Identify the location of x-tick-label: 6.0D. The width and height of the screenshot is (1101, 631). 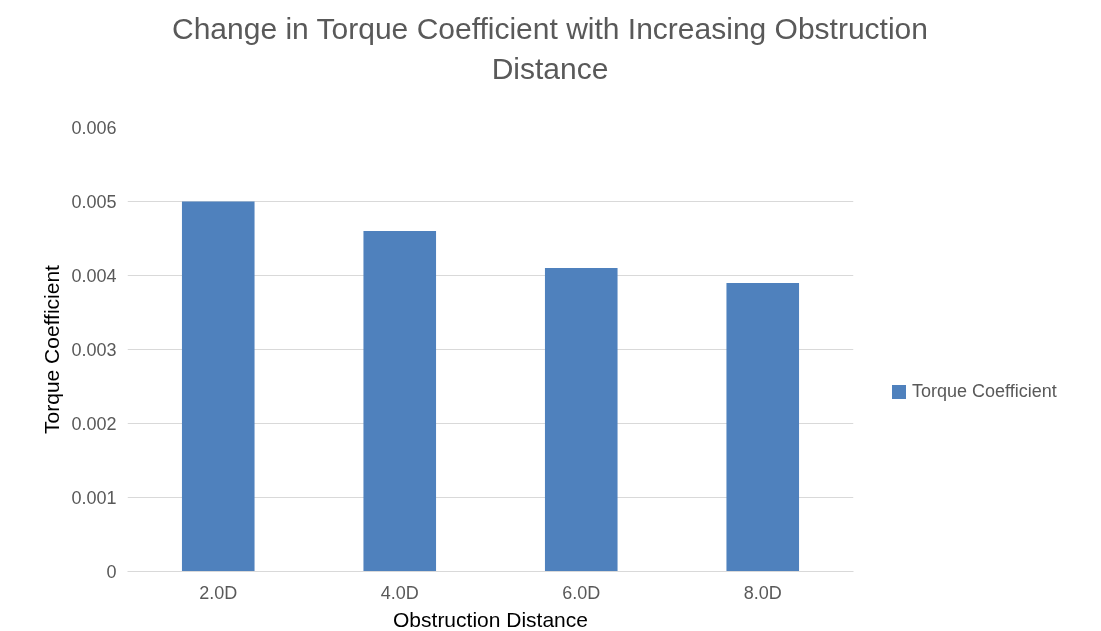
(581, 592).